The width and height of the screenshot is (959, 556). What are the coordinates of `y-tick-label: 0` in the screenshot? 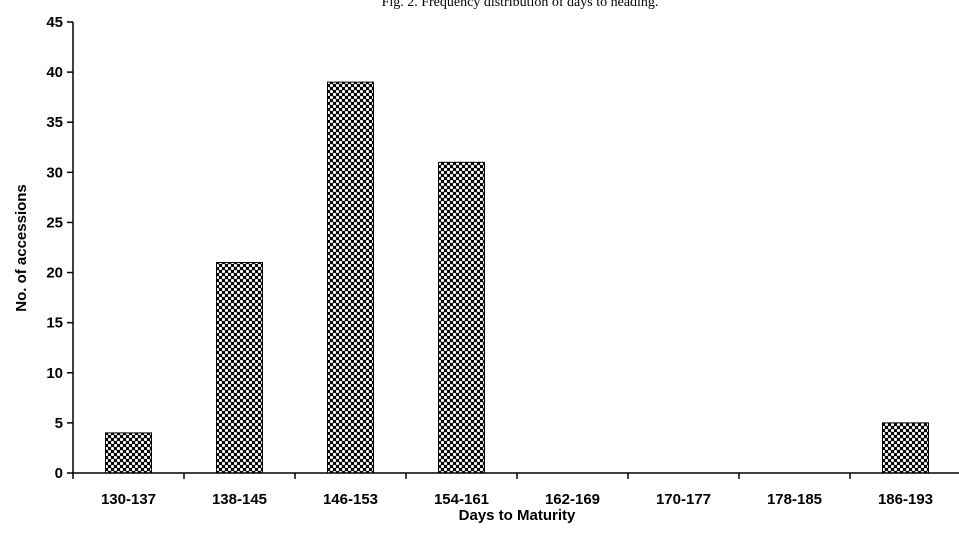 It's located at (59, 473).